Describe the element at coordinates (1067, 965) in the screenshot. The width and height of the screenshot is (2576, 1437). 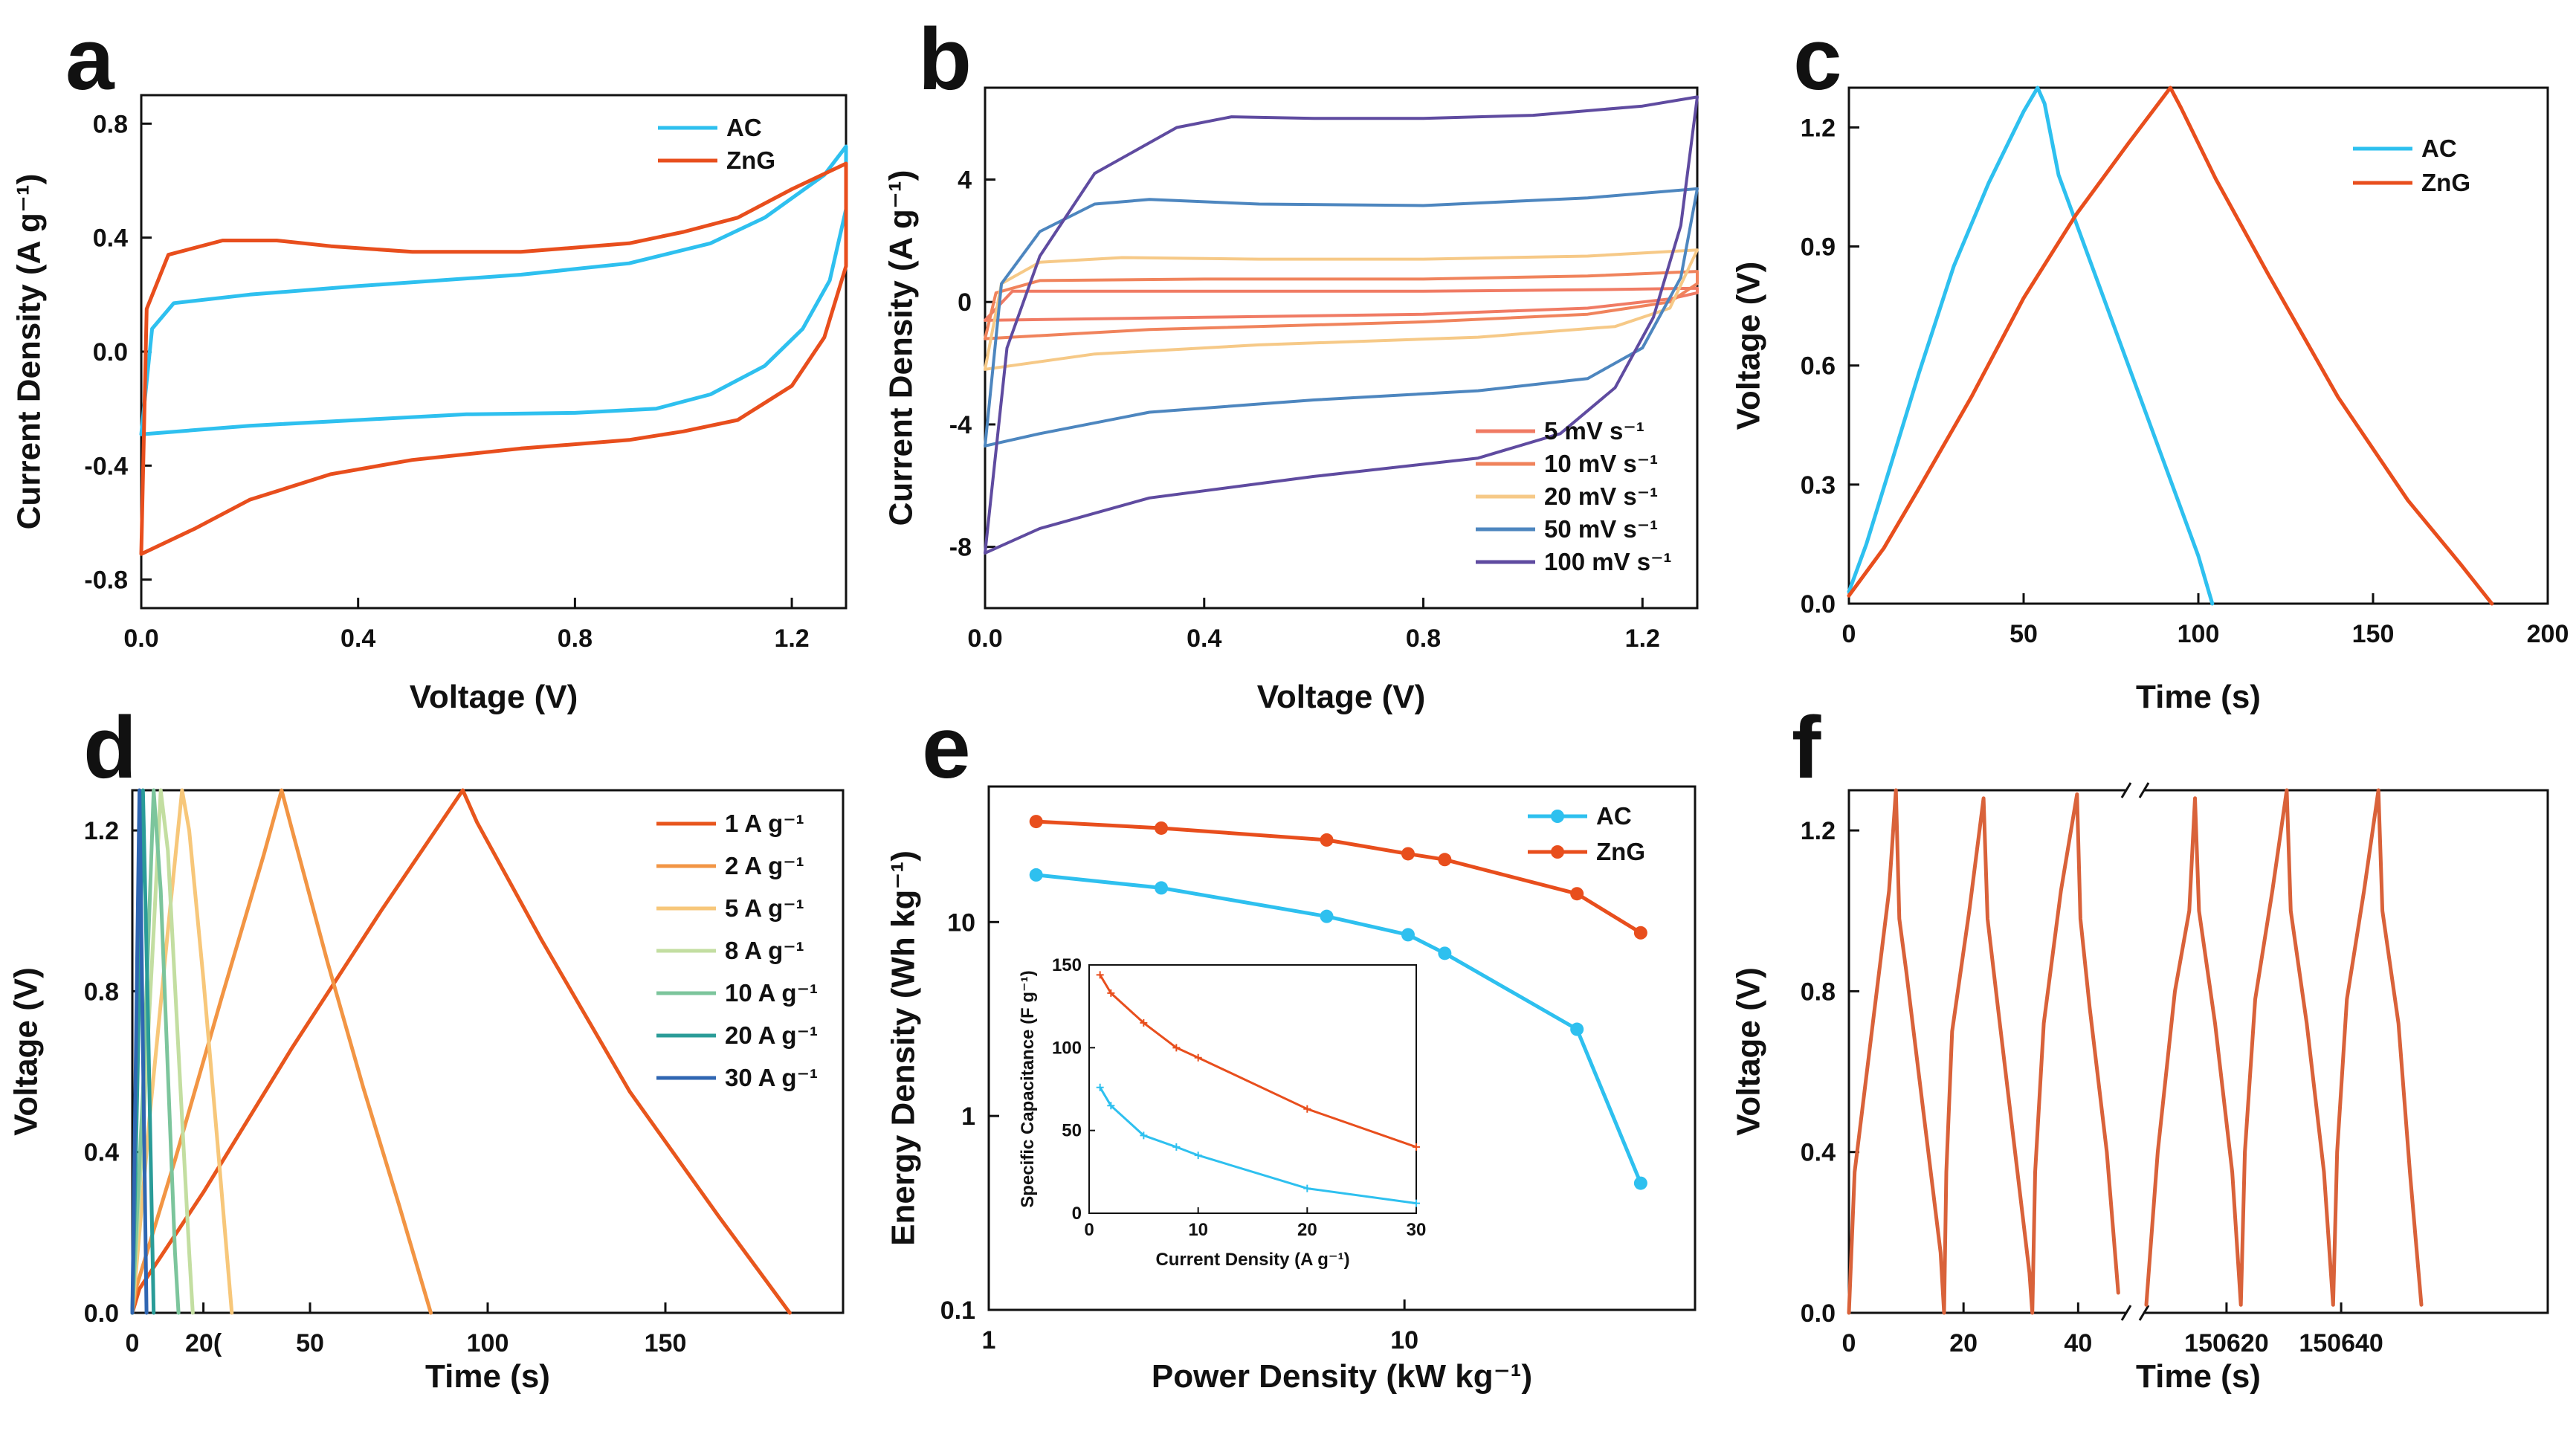
I see `inset-y-tick-label: 150` at that location.